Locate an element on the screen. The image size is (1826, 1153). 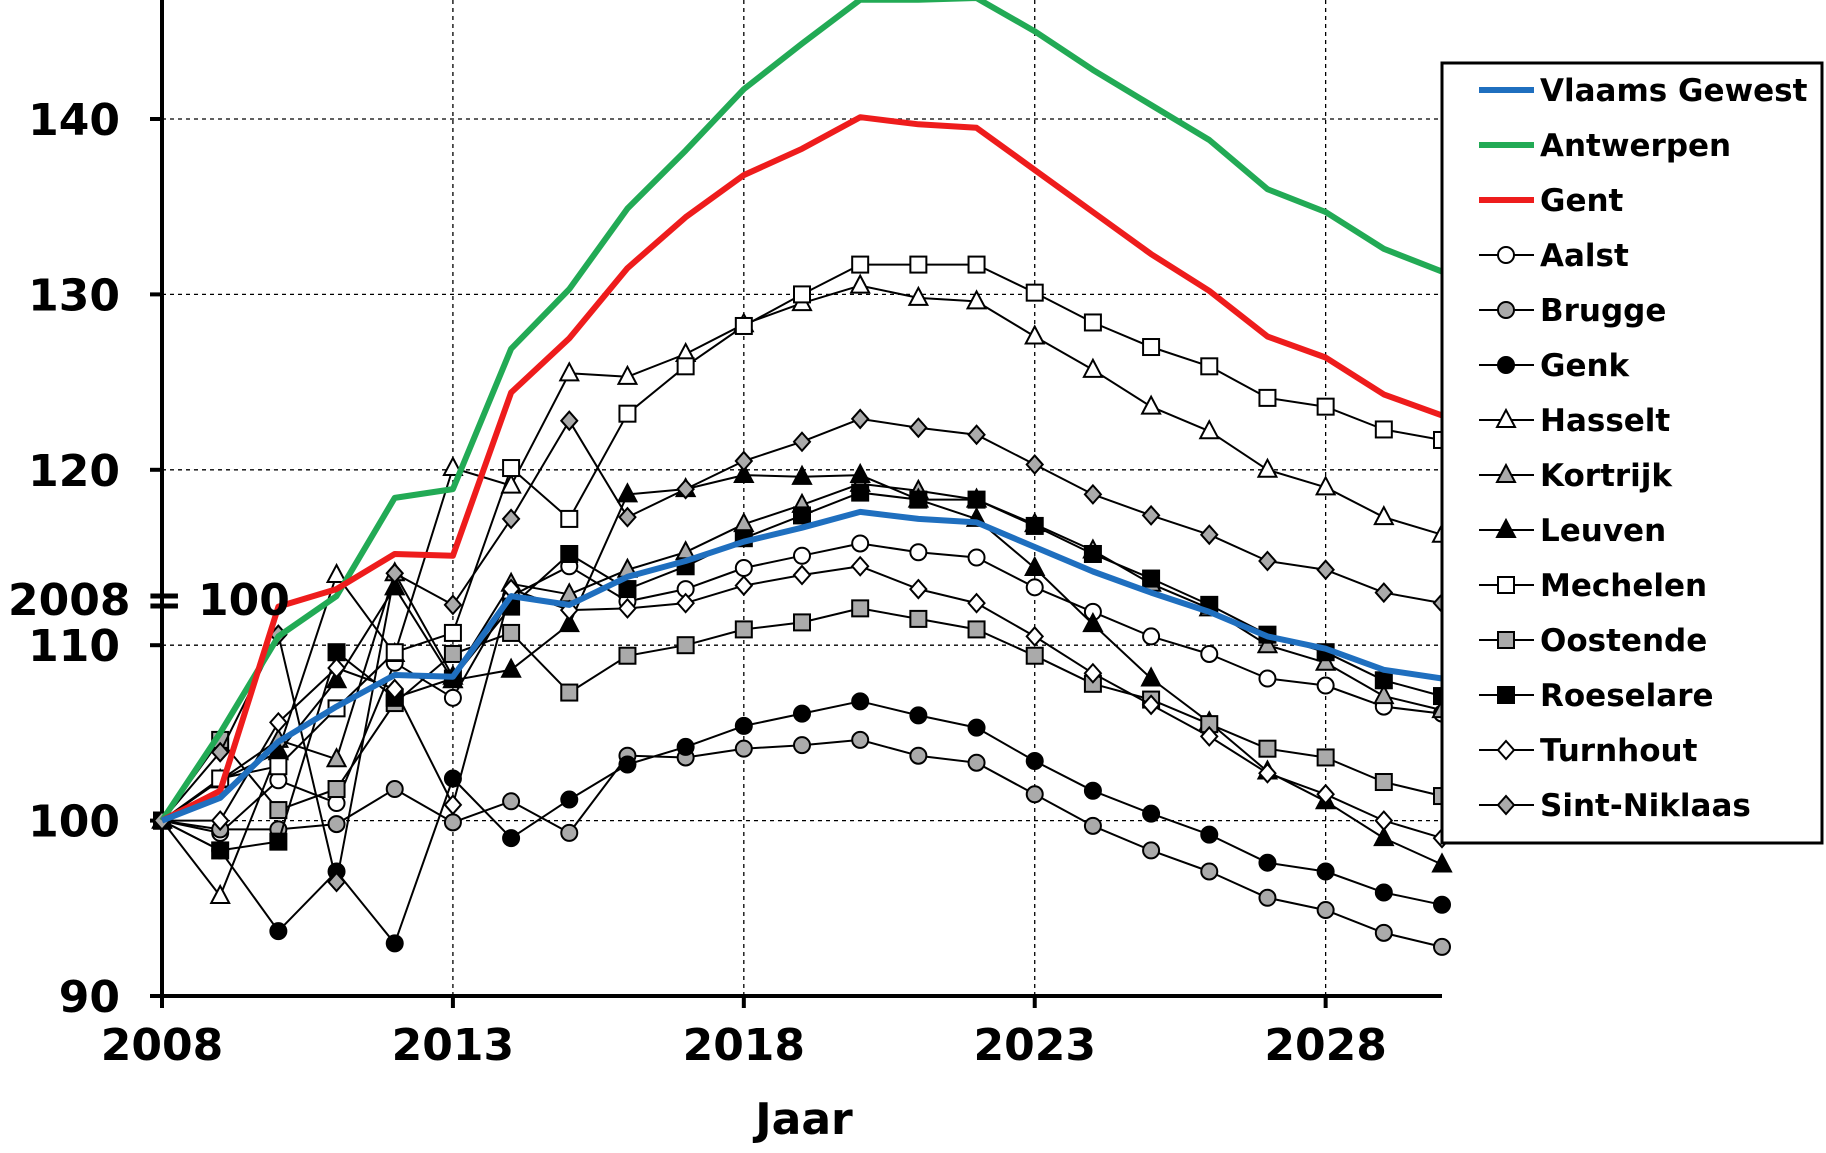
legend-label: Gent is located at coordinates (1582, 201).